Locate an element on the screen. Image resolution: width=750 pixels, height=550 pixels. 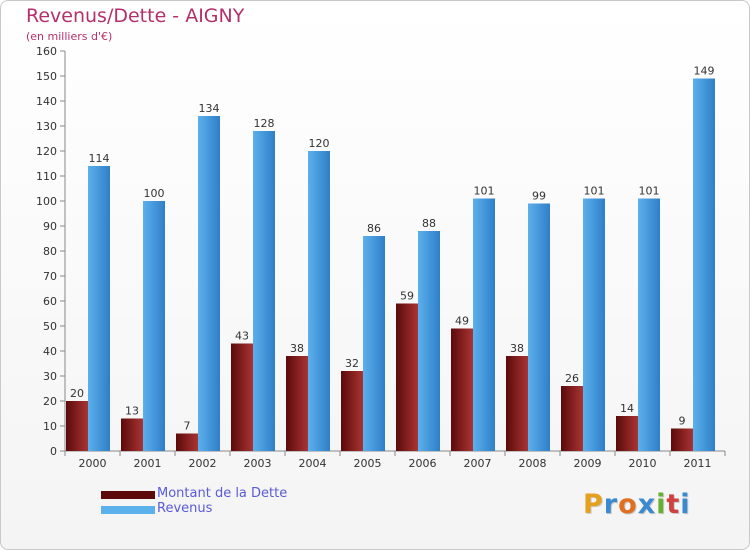
chart-subtitle: (en milliers d'€) is located at coordinates (69, 36).